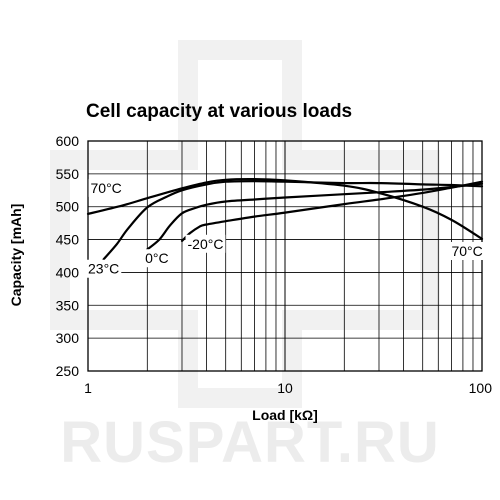 The height and width of the screenshot is (500, 500). I want to click on series-line-minus-20c, so click(332, 211).